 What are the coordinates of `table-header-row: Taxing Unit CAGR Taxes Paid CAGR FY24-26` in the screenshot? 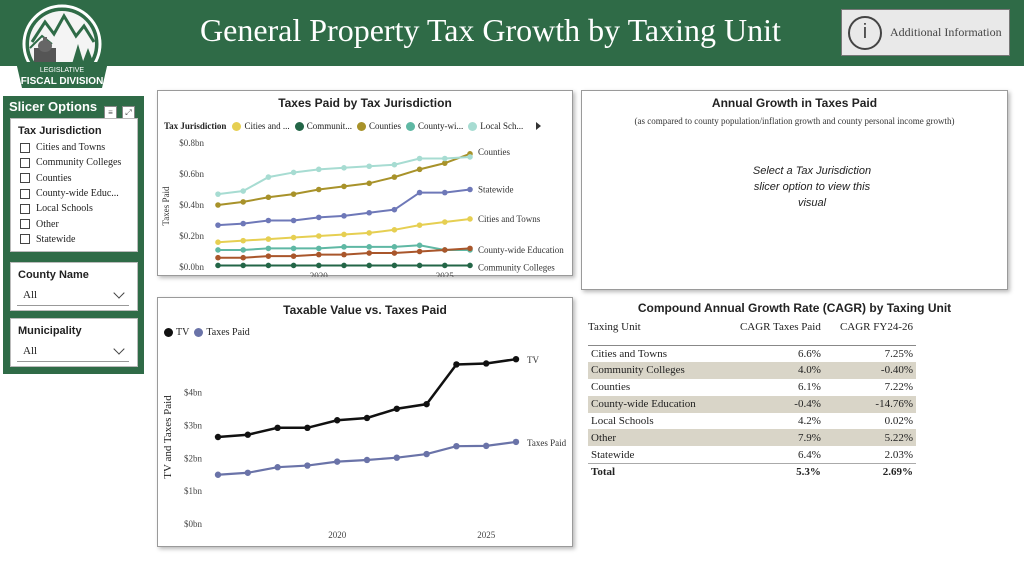 It's located at (752, 332).